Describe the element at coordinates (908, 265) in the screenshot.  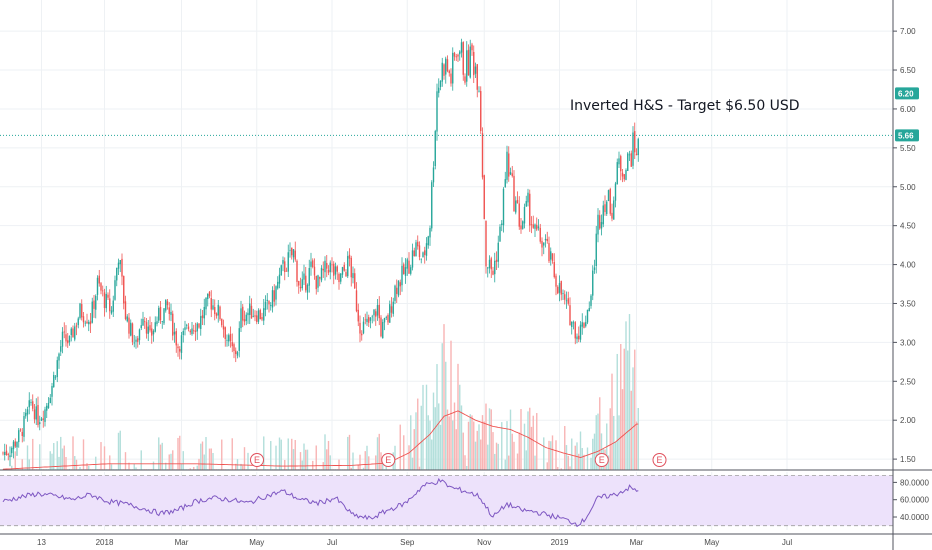
I see `price-tick-label: 4.00` at that location.